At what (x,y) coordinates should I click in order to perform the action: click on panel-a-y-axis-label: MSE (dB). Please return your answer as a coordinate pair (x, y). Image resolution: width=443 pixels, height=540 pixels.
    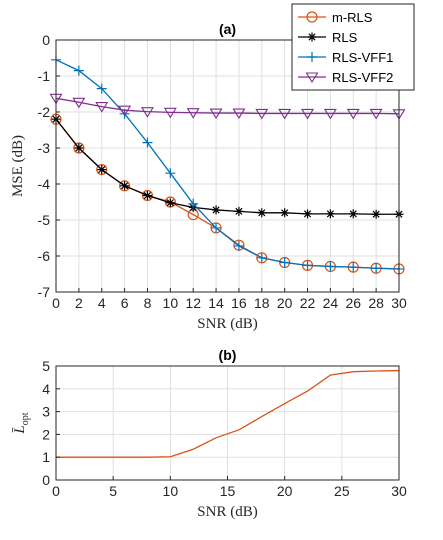
    Looking at the image, I should click on (18, 166).